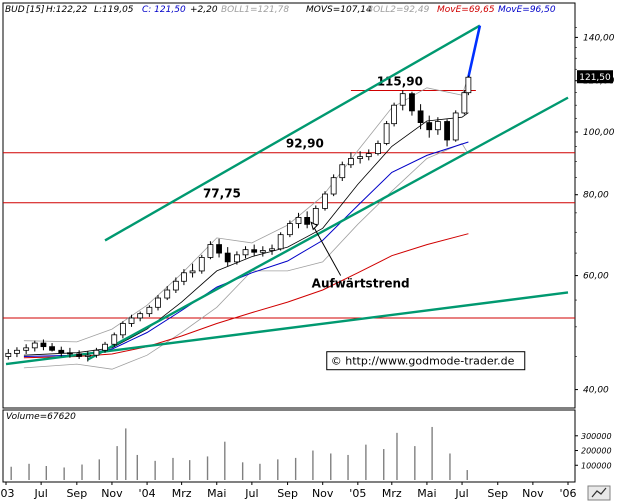  Describe the element at coordinates (596, 451) in the screenshot. I see `volume-tick-label: 200000` at that location.